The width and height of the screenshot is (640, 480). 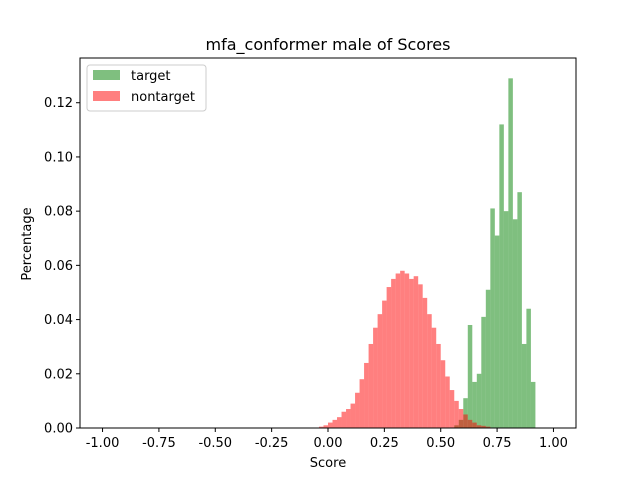 What do you see at coordinates (159, 443) in the screenshot?
I see `x-tick-label: -0.75` at bounding box center [159, 443].